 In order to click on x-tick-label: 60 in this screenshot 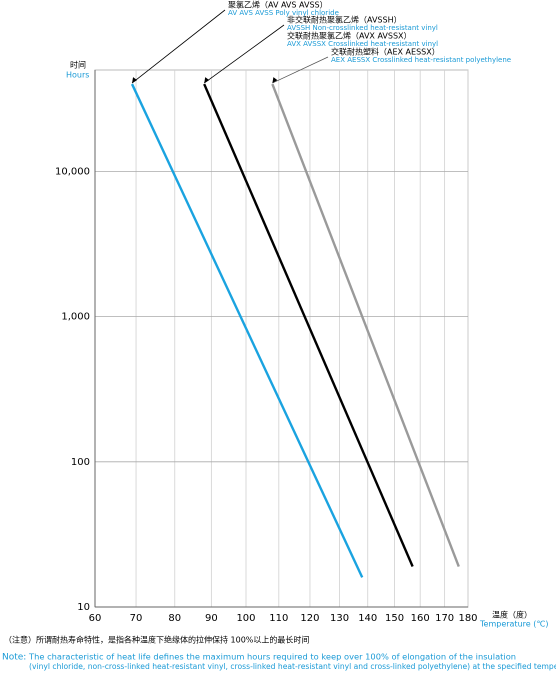, I will do `click(95, 618)`.